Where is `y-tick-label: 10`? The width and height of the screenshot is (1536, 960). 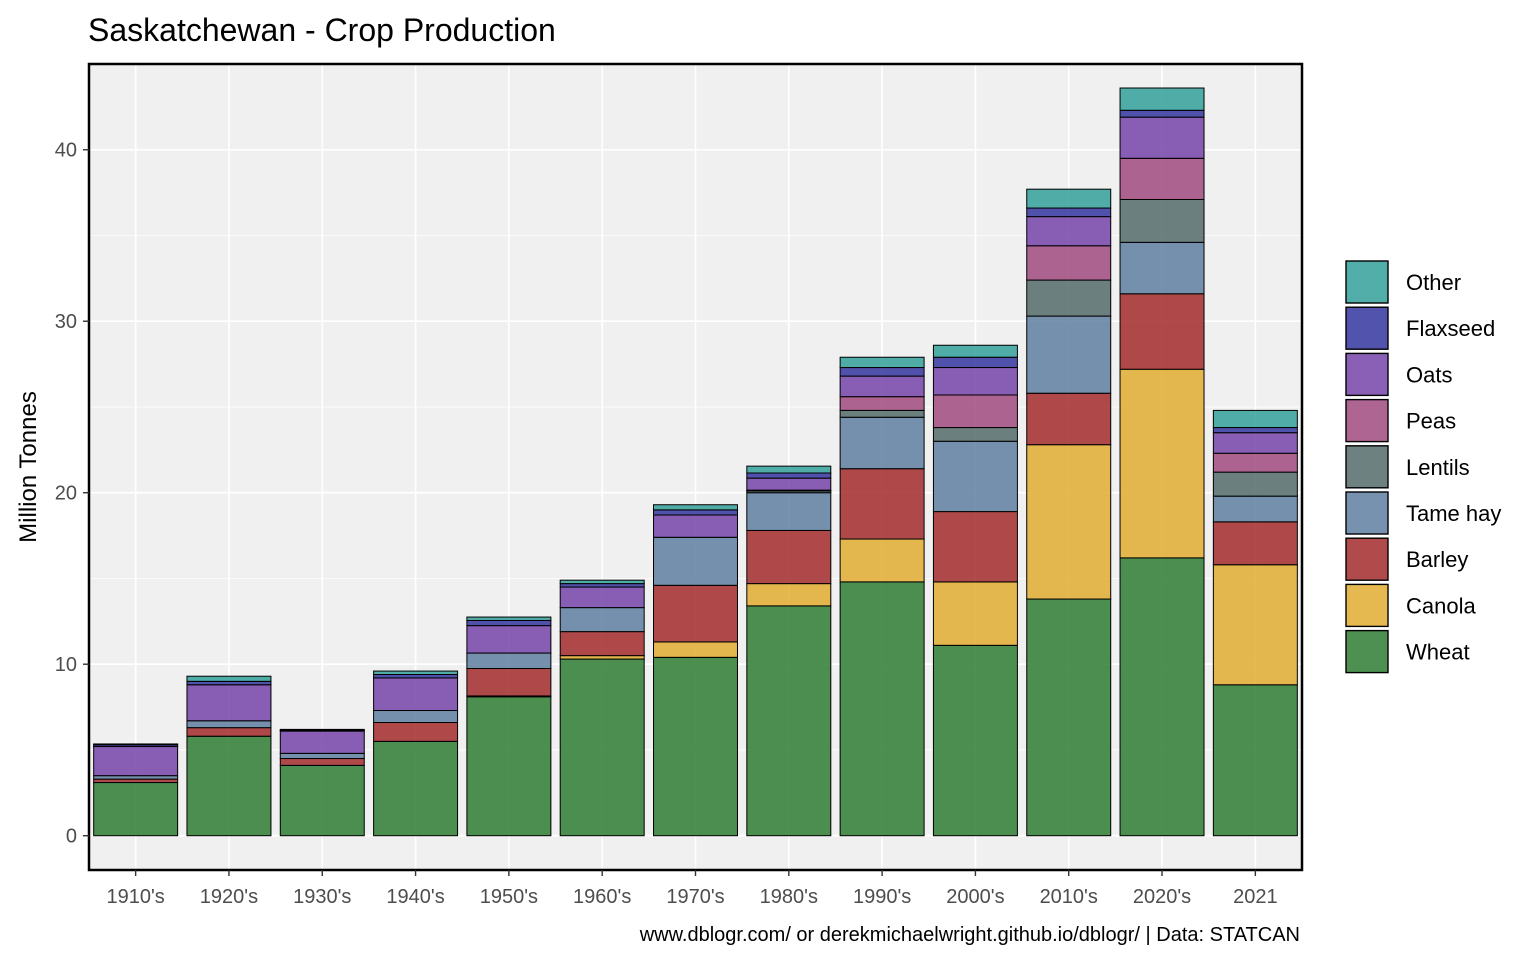 y-tick-label: 10 is located at coordinates (66, 665).